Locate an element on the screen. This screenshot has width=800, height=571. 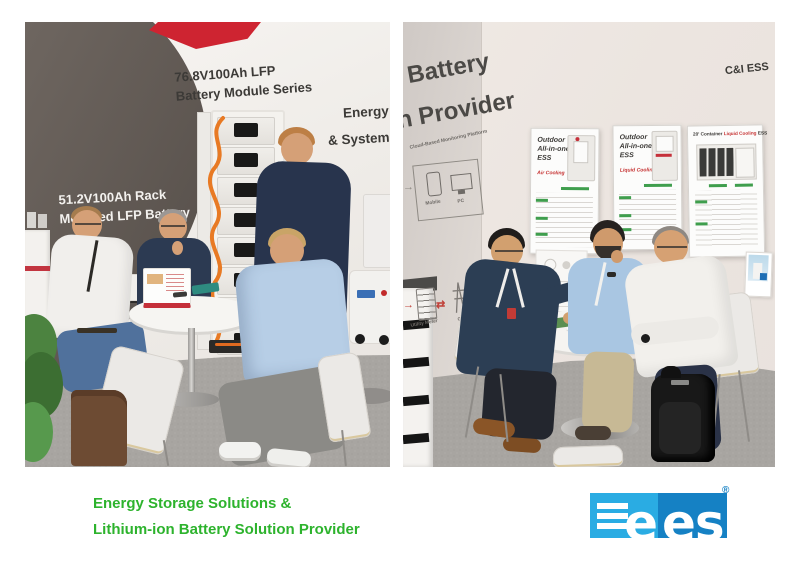
registered-mark: ® is located at coordinates (726, 490).